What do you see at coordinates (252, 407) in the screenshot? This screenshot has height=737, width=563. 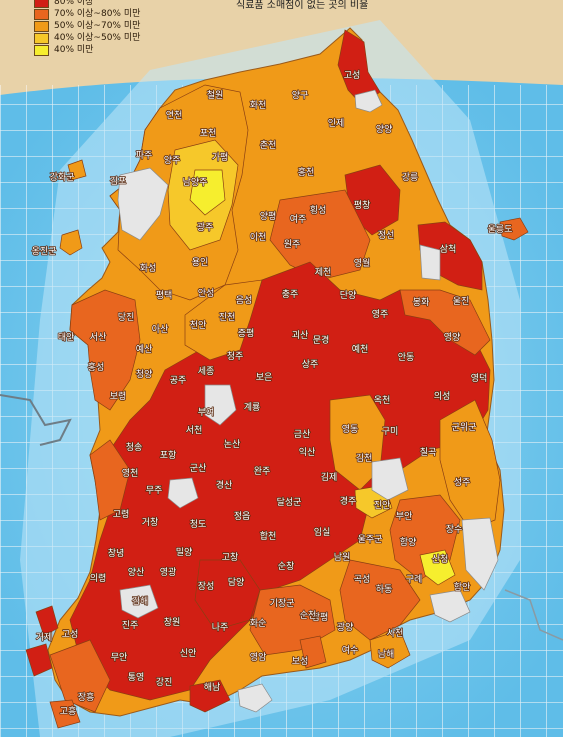 I see `region-label: 계룡` at bounding box center [252, 407].